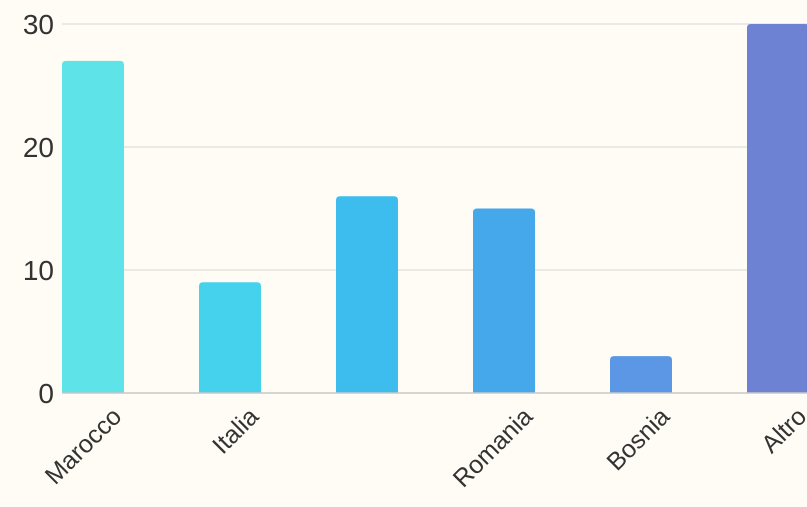 The height and width of the screenshot is (507, 807). What do you see at coordinates (38, 270) in the screenshot?
I see `y-tick-label: 10` at bounding box center [38, 270].